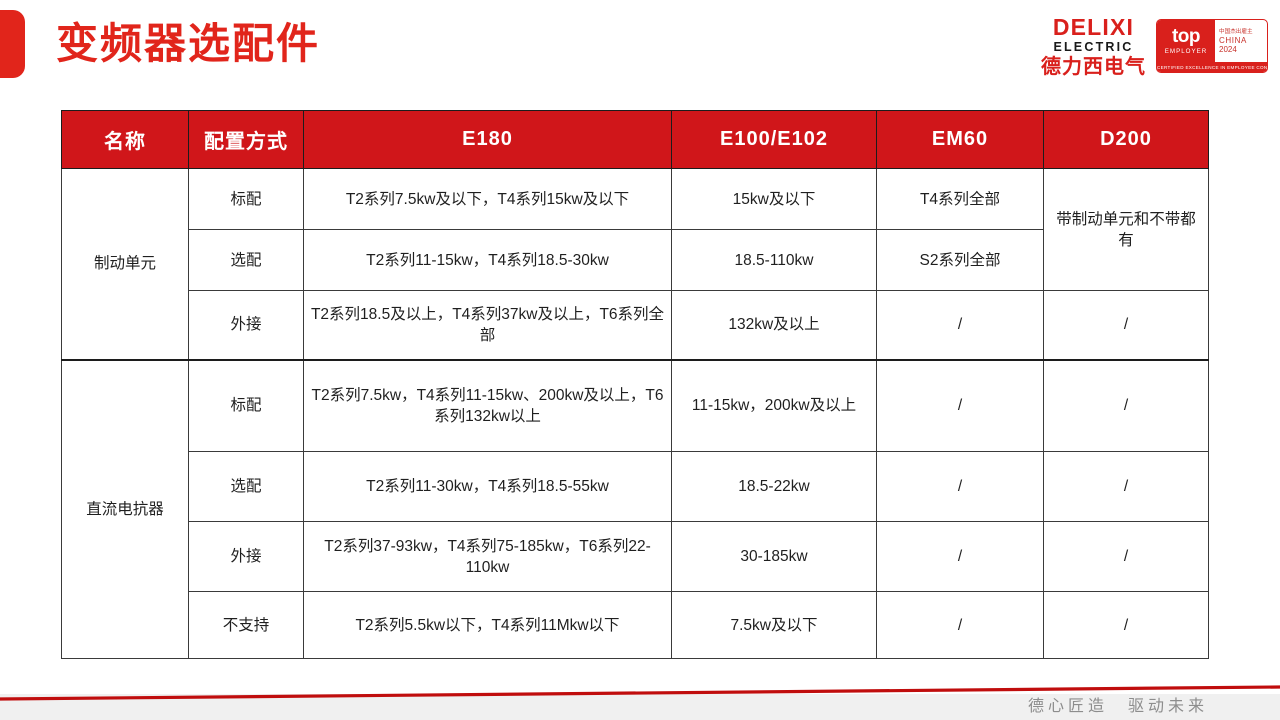 The height and width of the screenshot is (720, 1280). What do you see at coordinates (125, 264) in the screenshot?
I see `category-cell: 制动单元` at bounding box center [125, 264].